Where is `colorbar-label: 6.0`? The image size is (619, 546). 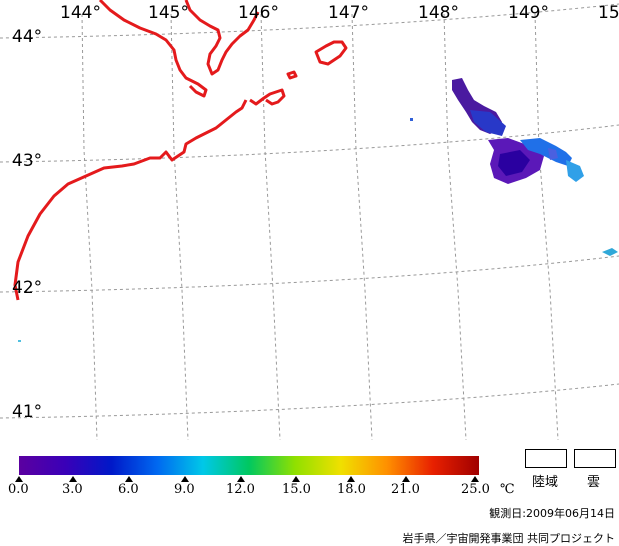
colorbar-label: 6.0 is located at coordinates (128, 489).